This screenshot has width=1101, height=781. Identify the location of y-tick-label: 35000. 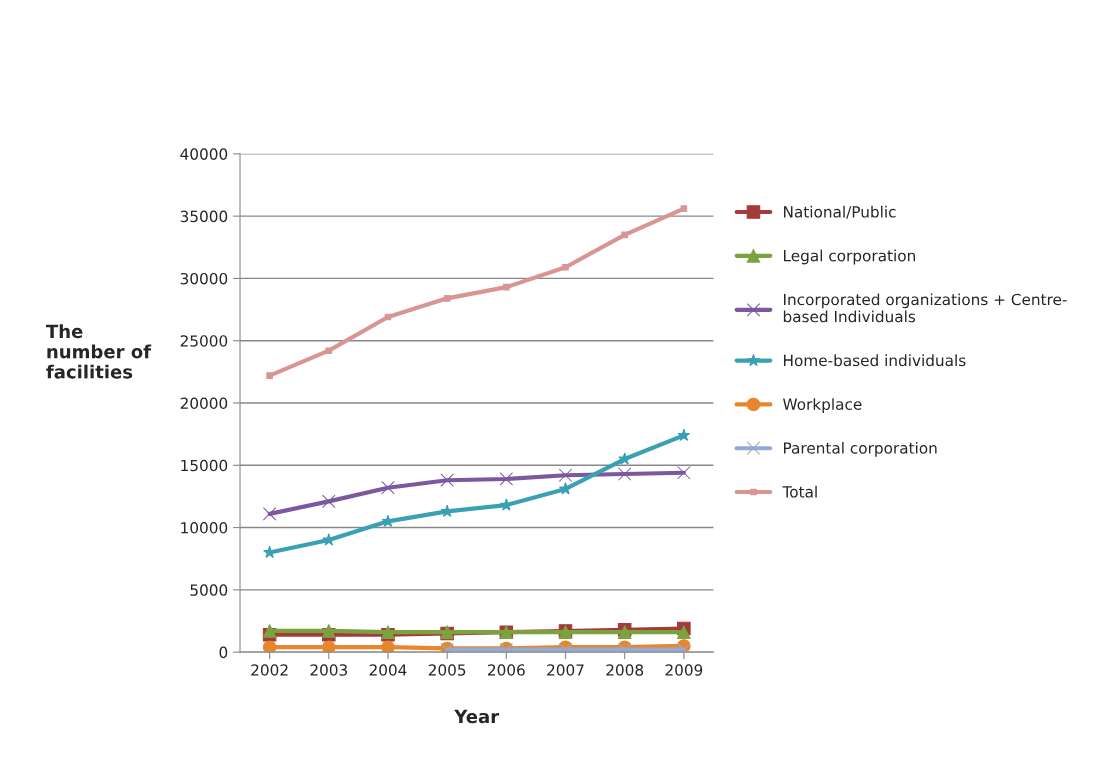
(204, 216).